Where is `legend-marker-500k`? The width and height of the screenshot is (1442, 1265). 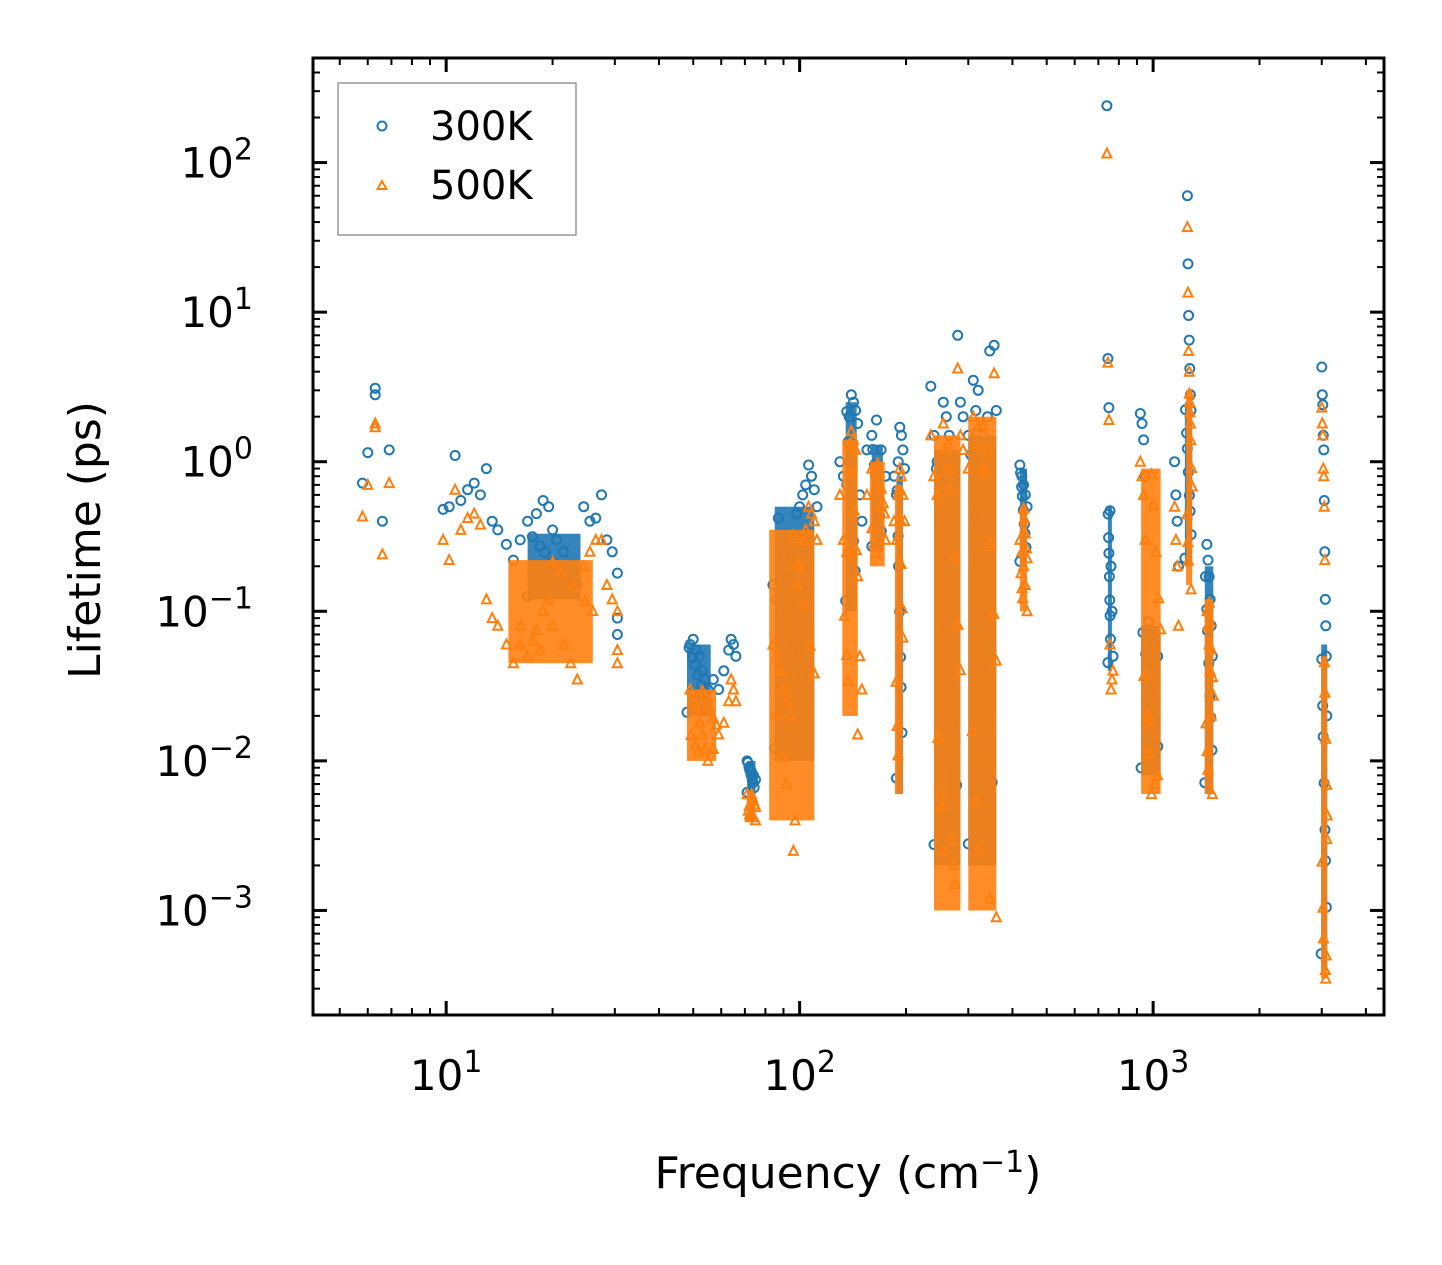
legend-marker-500k is located at coordinates (382, 184).